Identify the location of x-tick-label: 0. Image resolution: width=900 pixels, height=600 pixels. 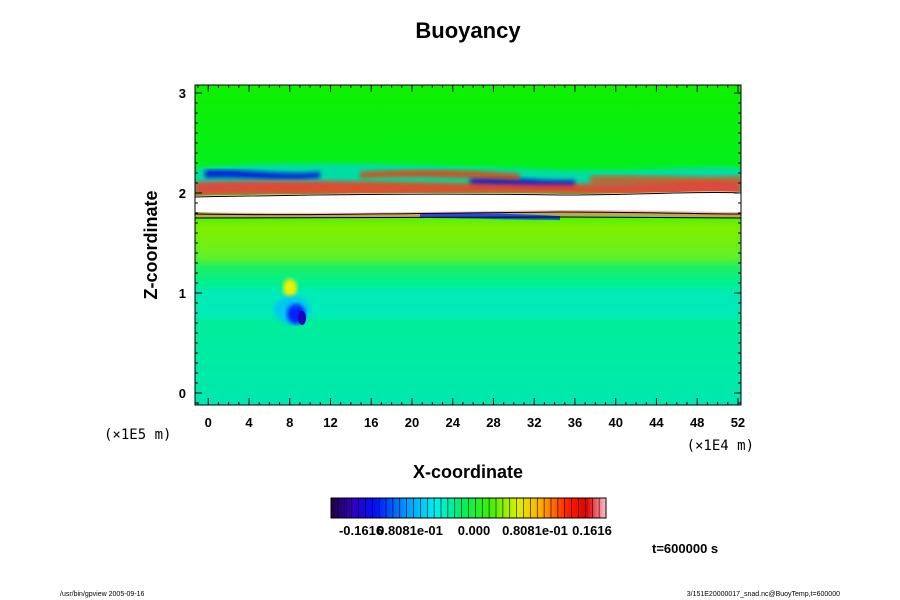
(208, 422).